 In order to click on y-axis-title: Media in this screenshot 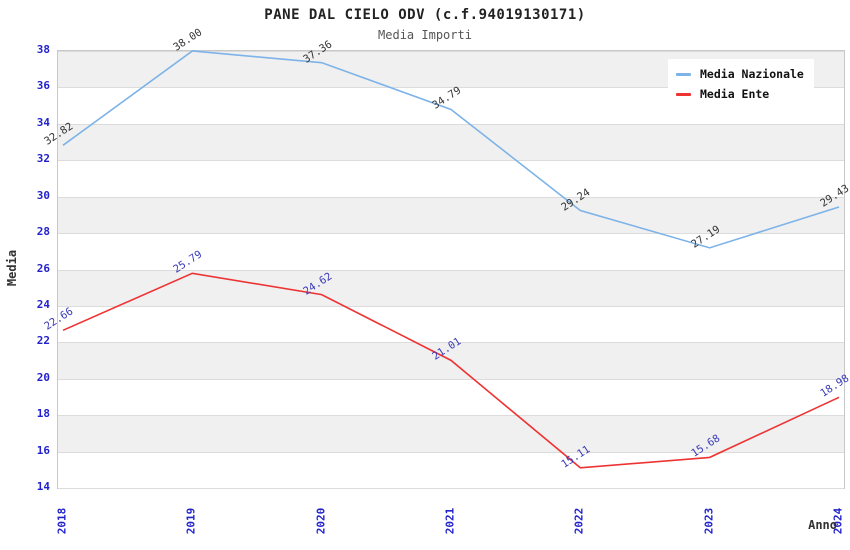, I will do `click(12, 268)`.